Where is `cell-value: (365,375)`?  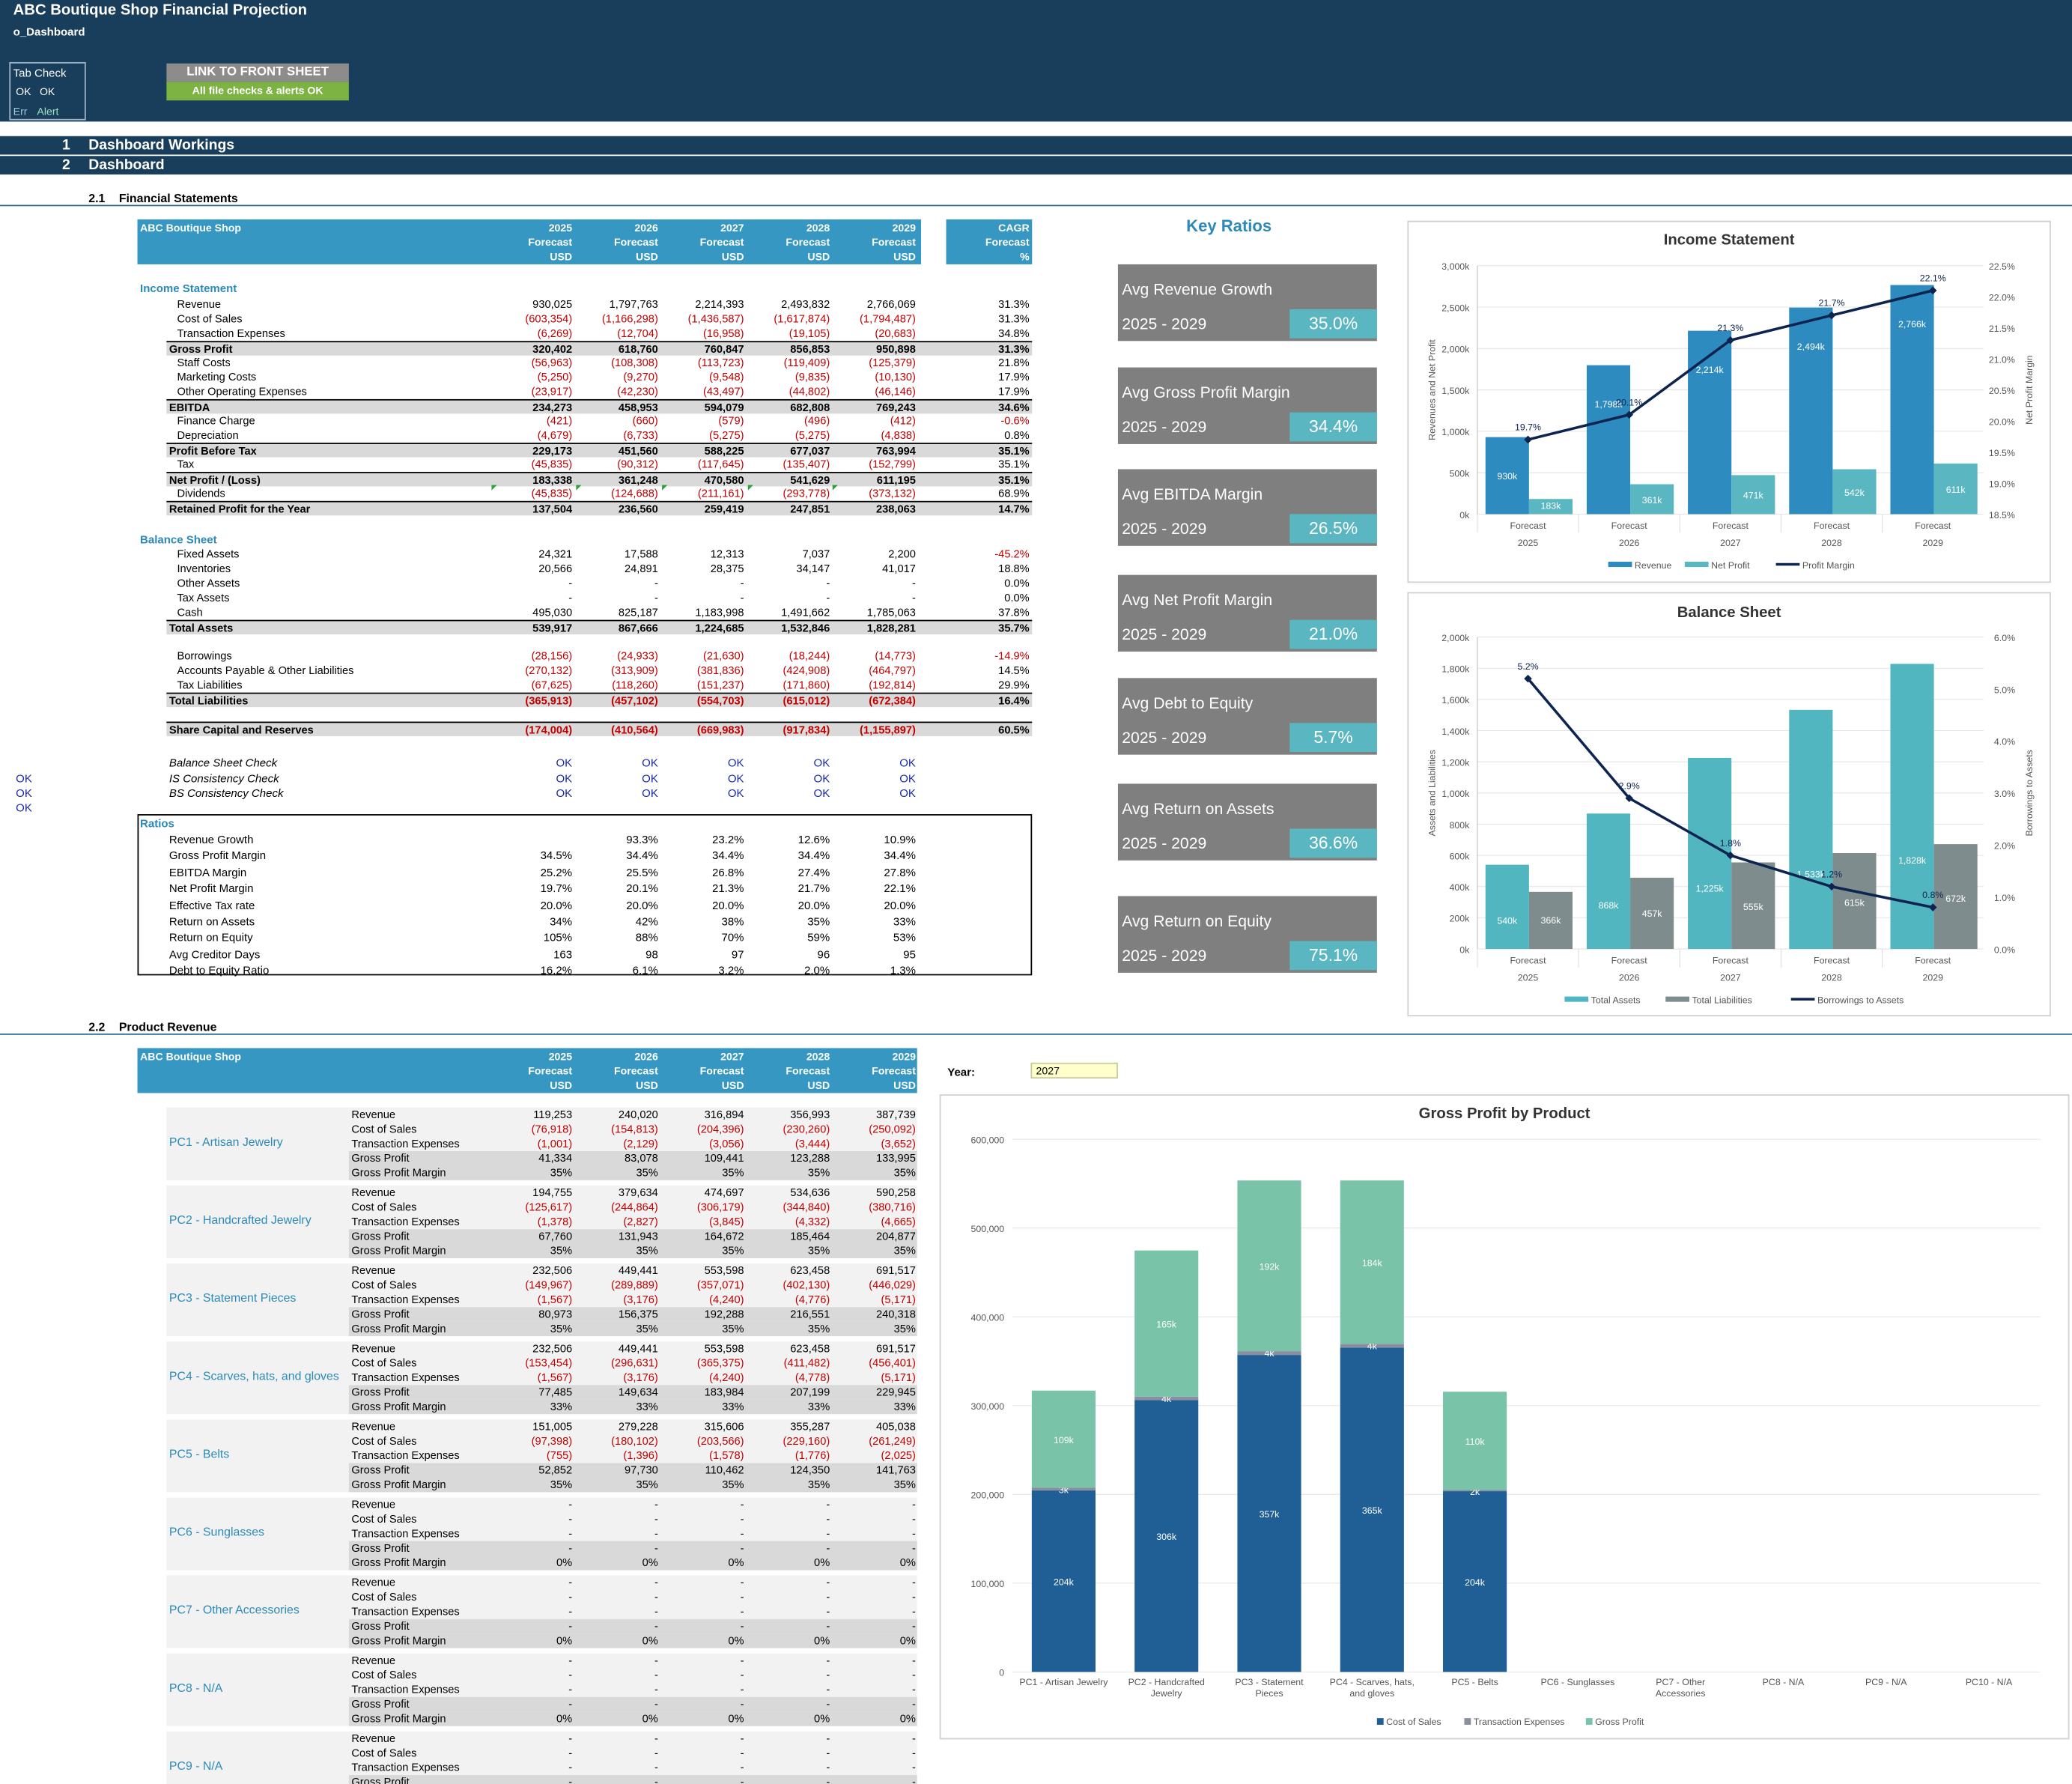 cell-value: (365,375) is located at coordinates (720, 1363).